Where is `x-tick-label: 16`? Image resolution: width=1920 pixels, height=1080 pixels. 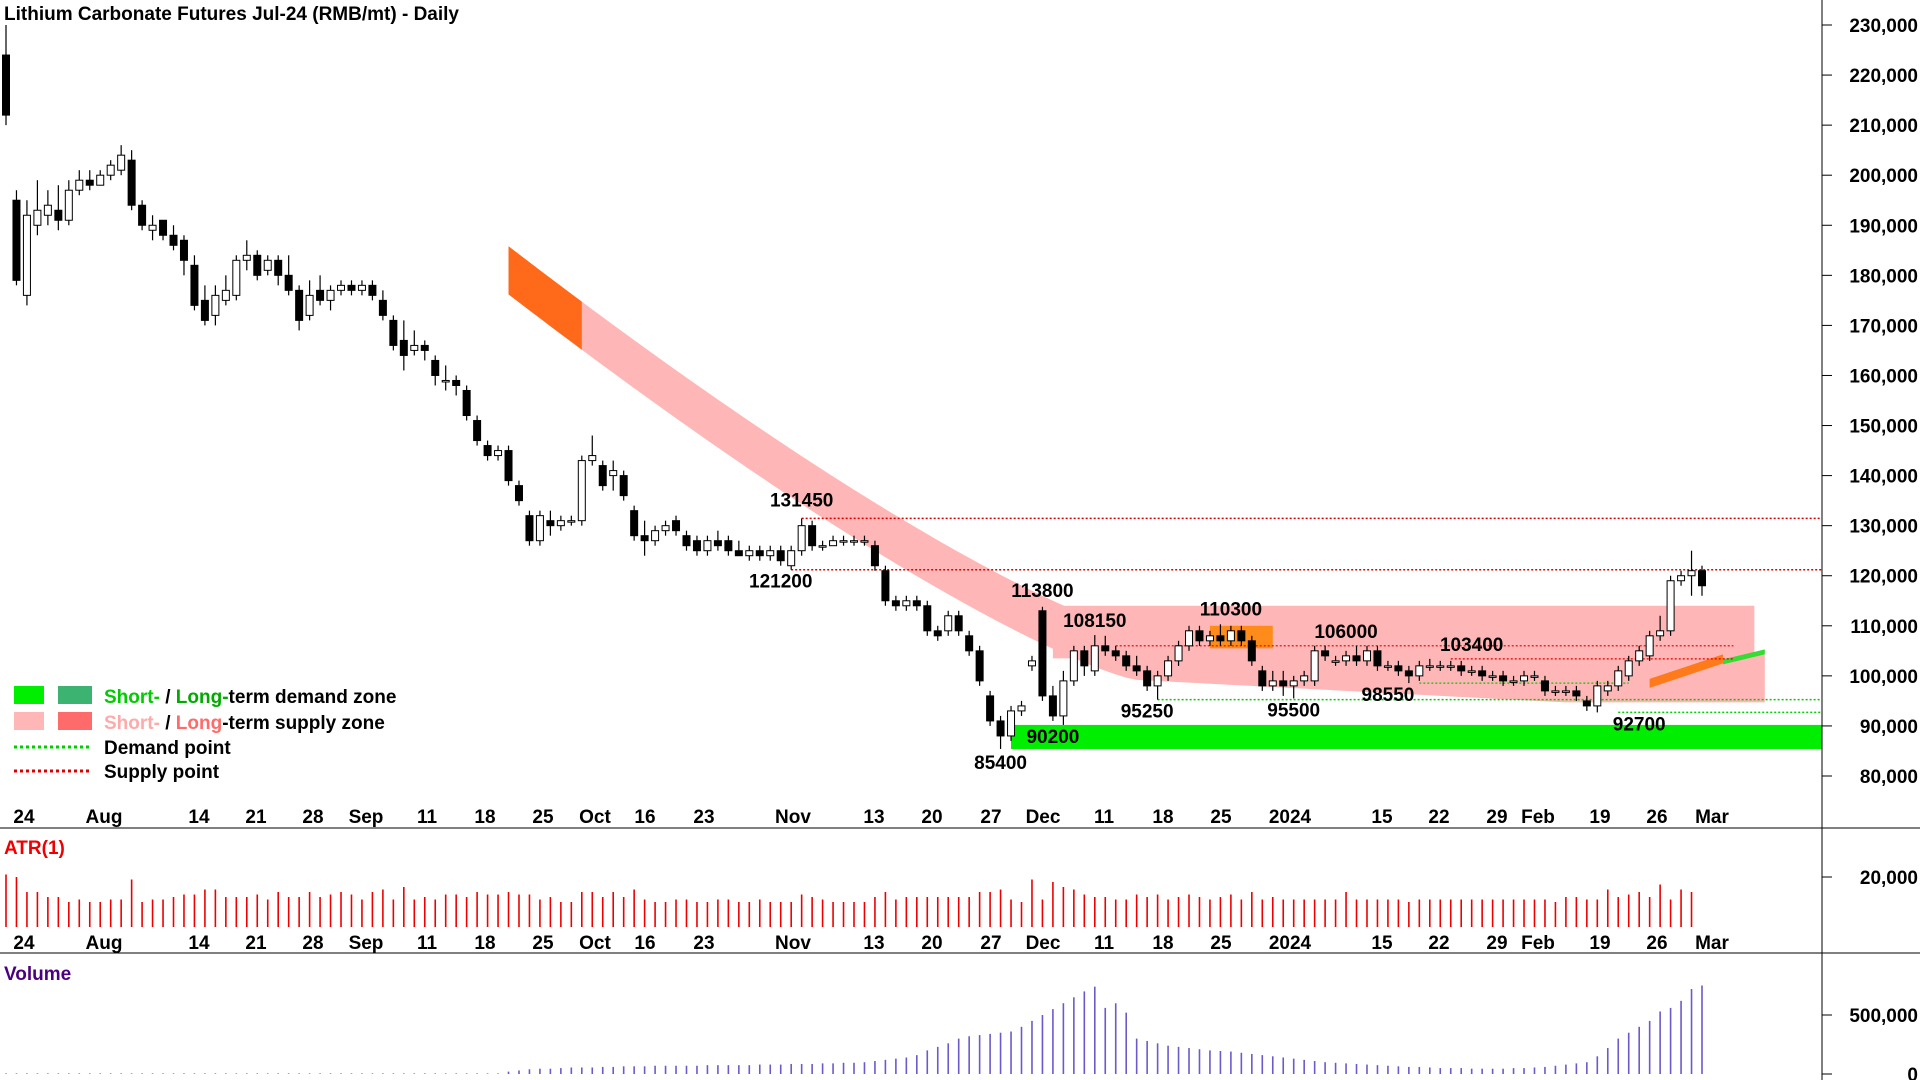
x-tick-label: 16 is located at coordinates (644, 817).